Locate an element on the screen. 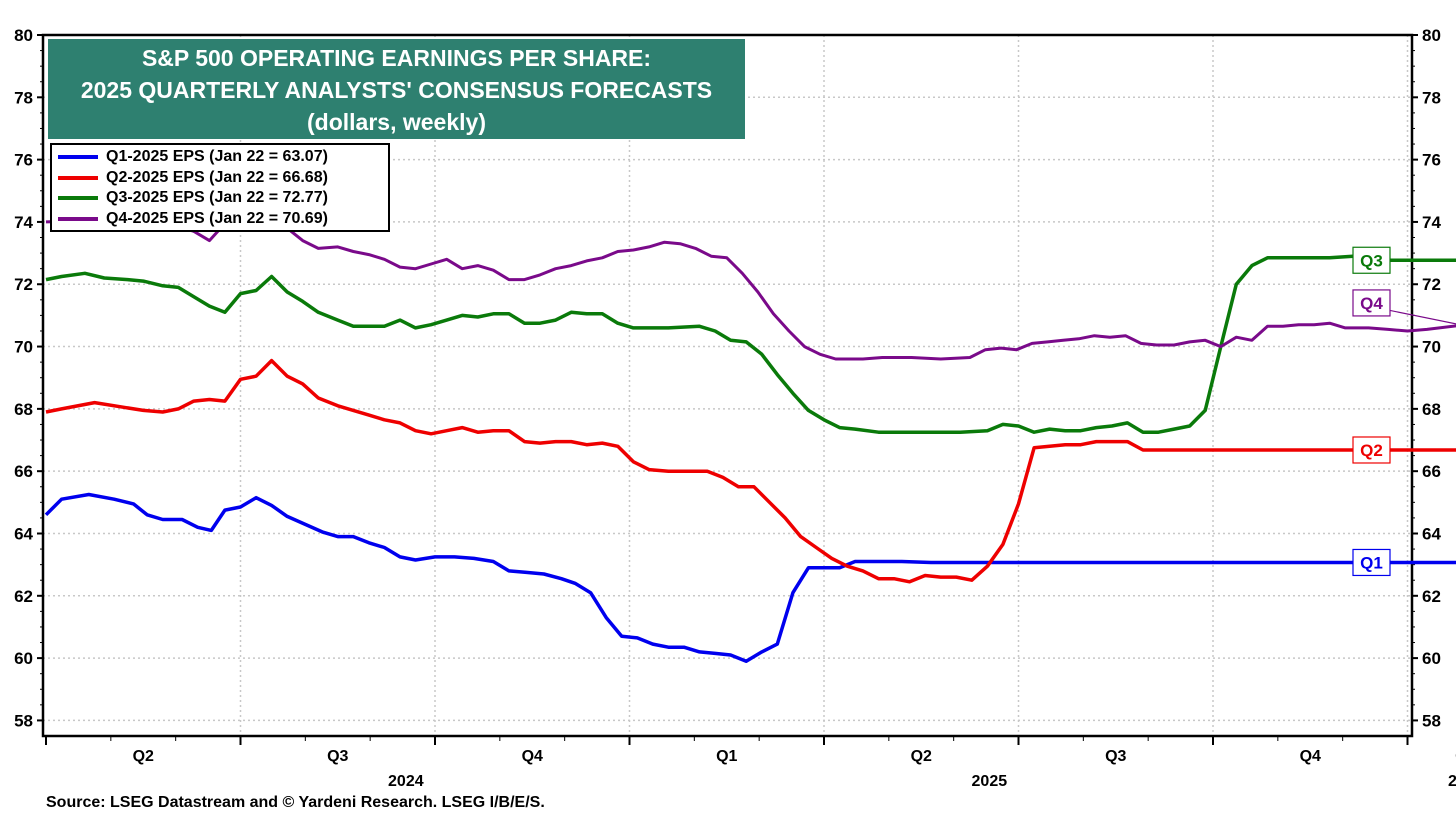 This screenshot has height=819, width=1456. y-tick-label-right: 76 is located at coordinates (1431, 160).